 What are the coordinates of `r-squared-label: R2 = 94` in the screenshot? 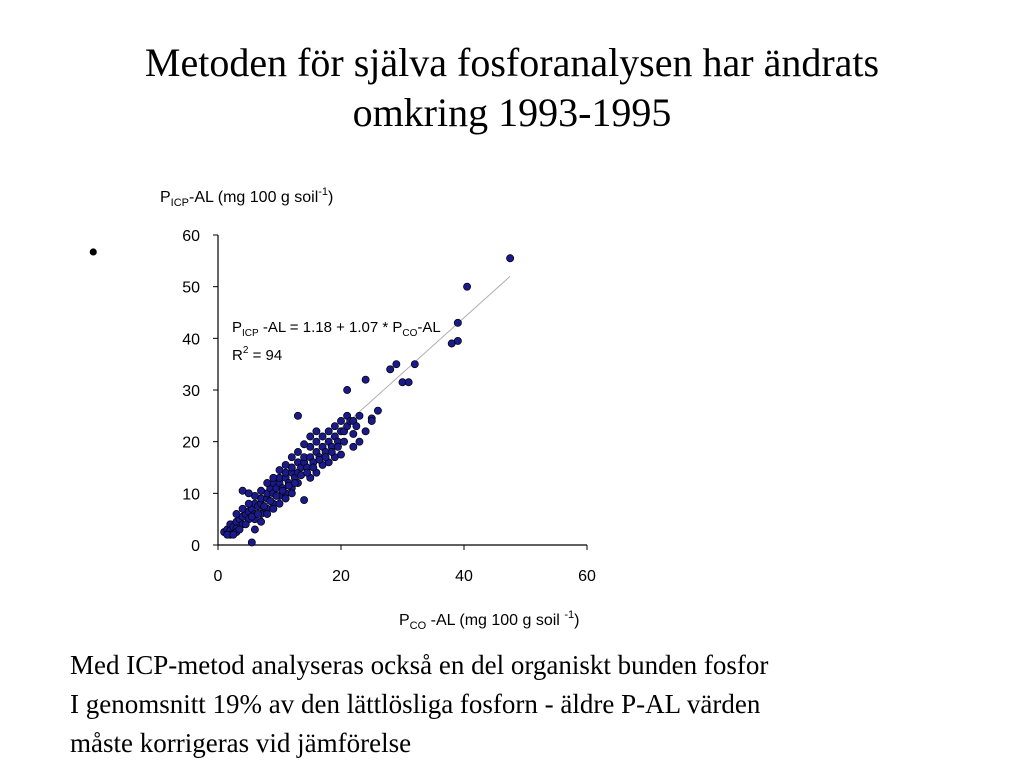 It's located at (257, 354).